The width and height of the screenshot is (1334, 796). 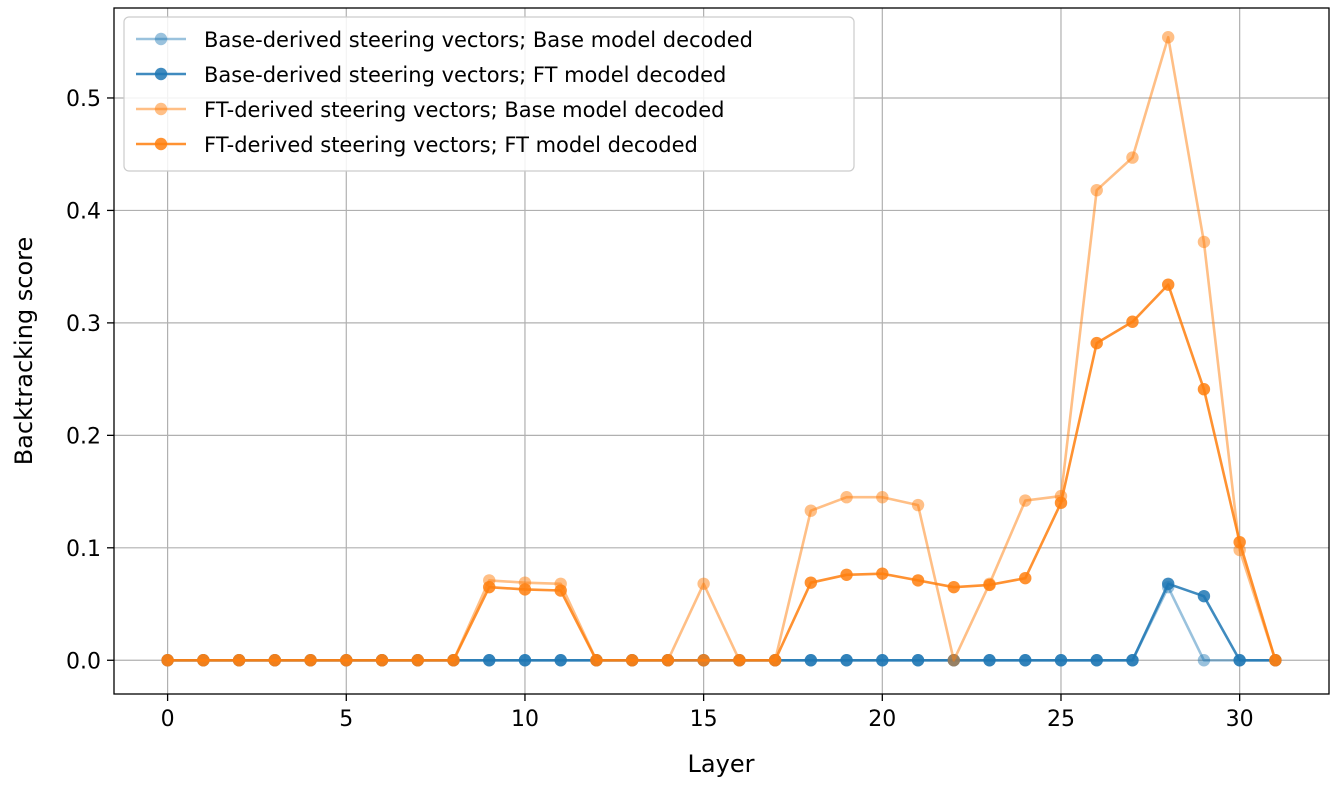 What do you see at coordinates (721, 764) in the screenshot?
I see `x-axis-title: Layer` at bounding box center [721, 764].